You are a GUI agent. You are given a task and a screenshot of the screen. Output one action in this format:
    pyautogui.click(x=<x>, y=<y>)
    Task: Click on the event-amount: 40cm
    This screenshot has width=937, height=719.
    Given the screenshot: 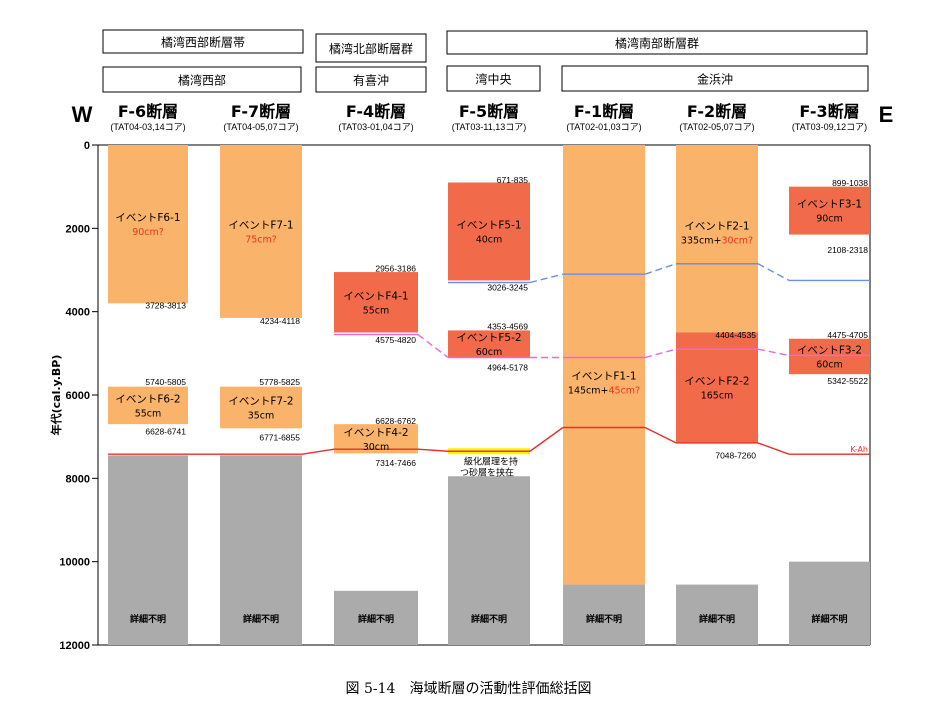 What is the action you would take?
    pyautogui.click(x=489, y=239)
    